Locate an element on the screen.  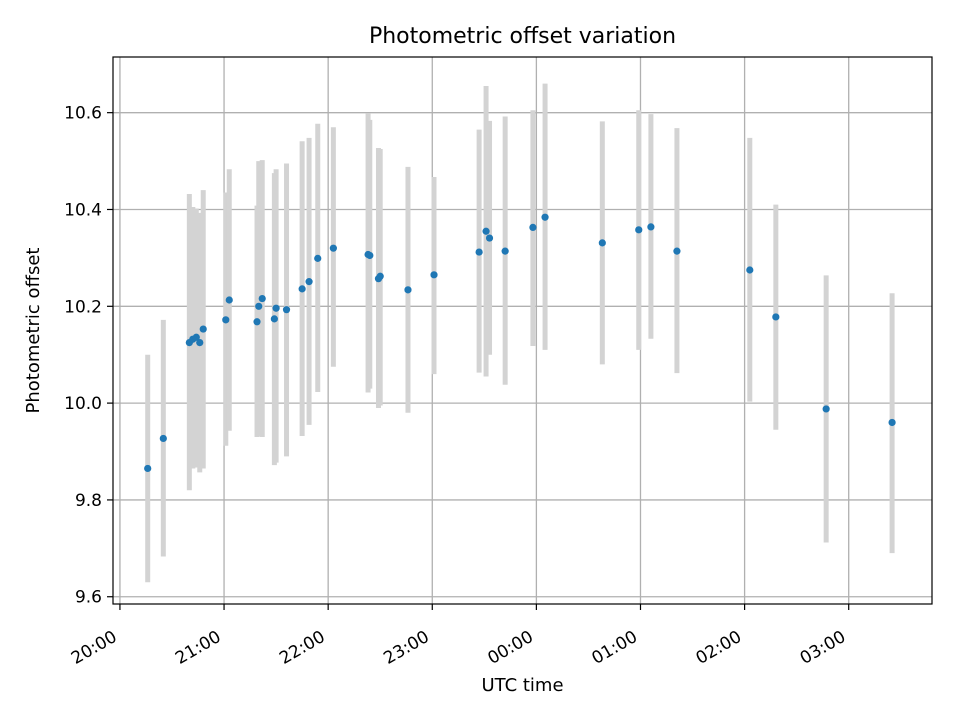
y-tick-label: 9.6 is located at coordinates (88, 598).